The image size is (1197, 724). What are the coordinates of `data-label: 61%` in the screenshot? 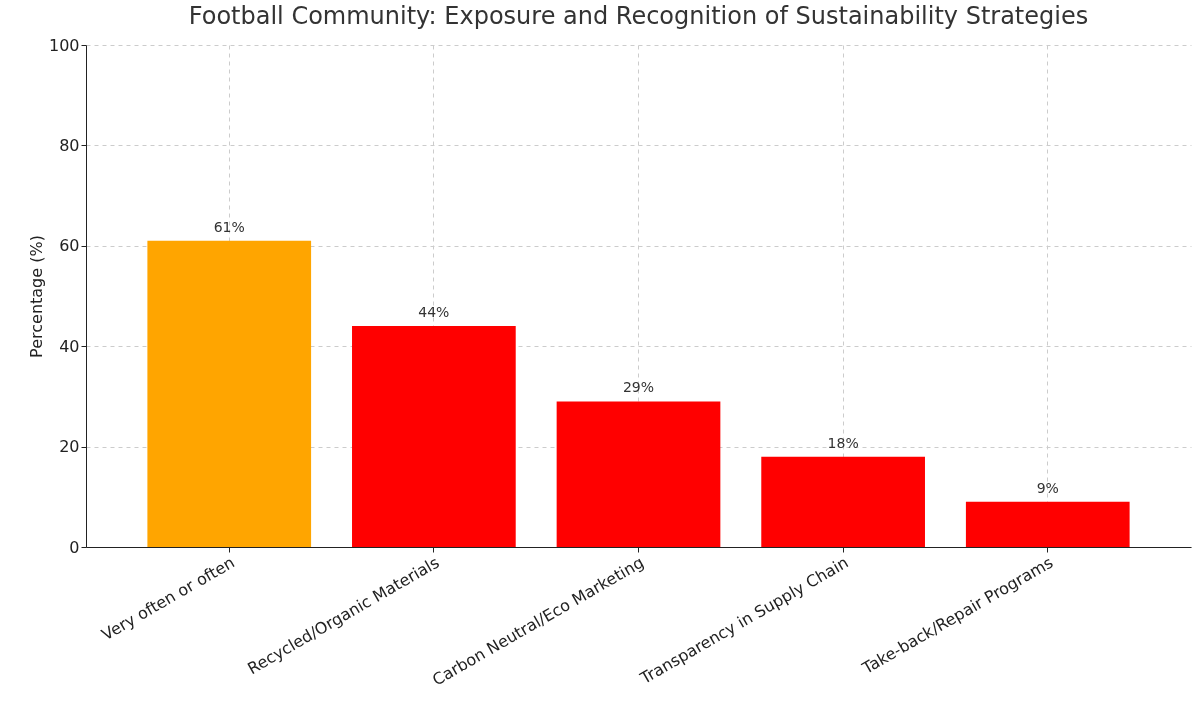 It's located at (229, 226).